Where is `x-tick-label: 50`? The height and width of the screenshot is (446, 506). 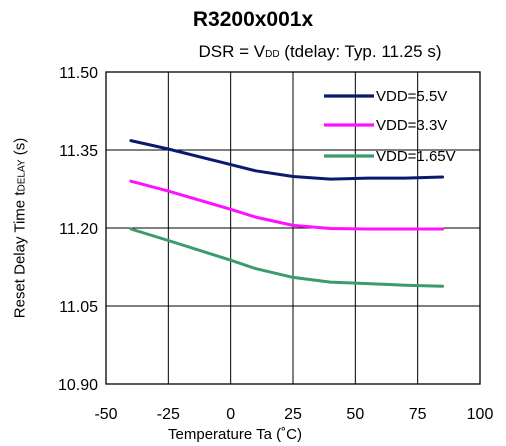
x-tick-label: 50 is located at coordinates (355, 414).